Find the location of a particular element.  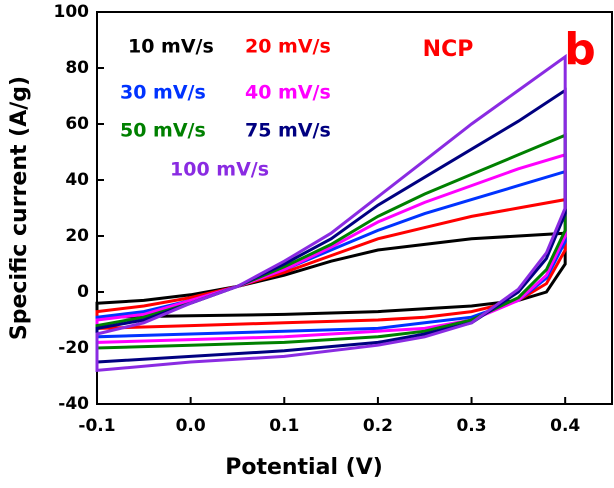

legend-entry: 20 mV/s is located at coordinates (288, 47).